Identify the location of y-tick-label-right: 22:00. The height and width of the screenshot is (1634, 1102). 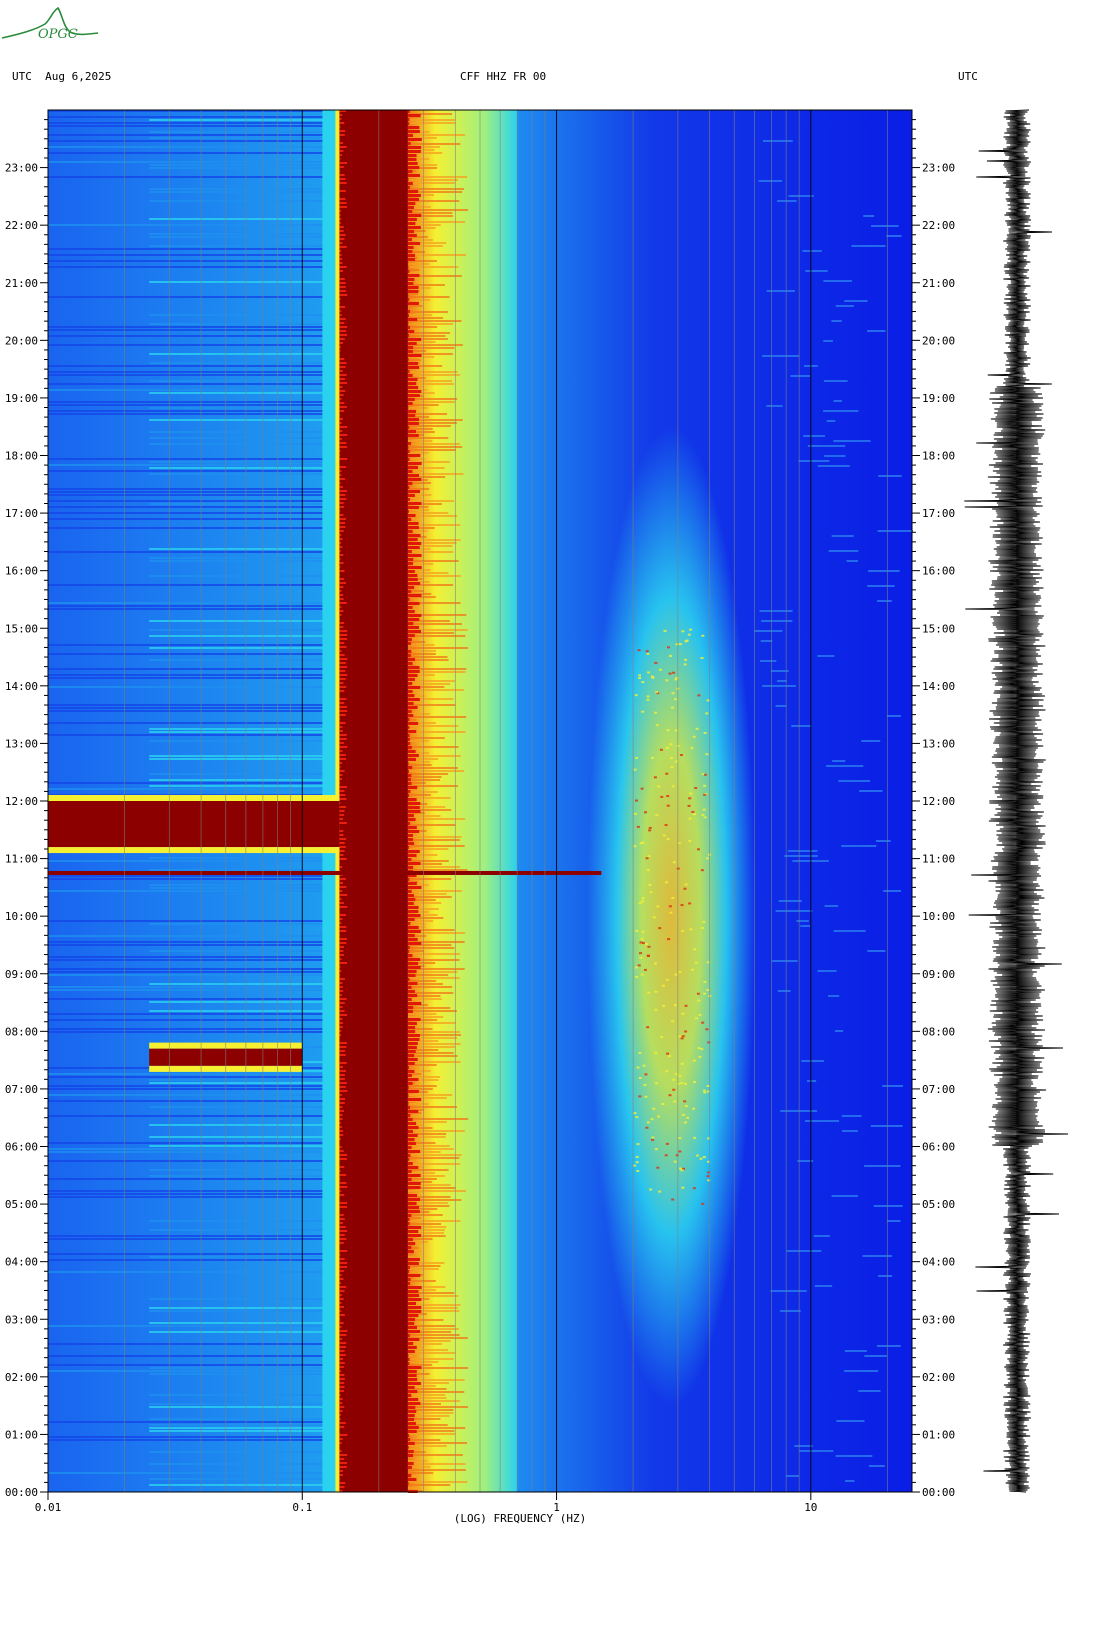
(938, 225).